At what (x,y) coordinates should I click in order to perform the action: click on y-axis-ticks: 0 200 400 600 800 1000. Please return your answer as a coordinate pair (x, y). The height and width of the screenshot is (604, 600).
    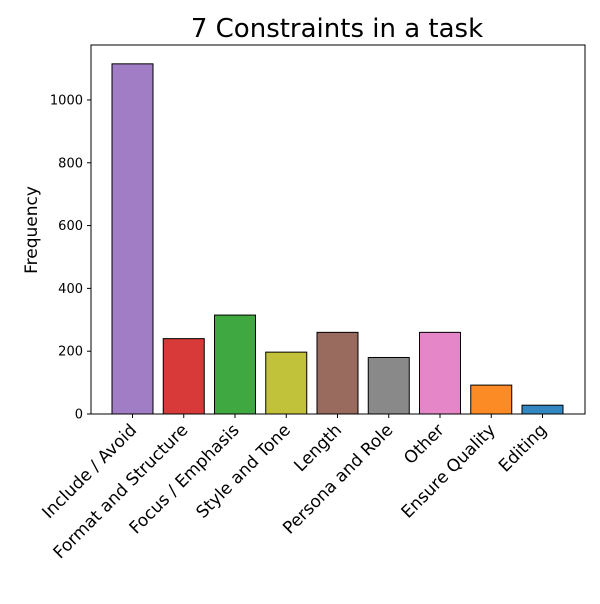
    Looking at the image, I should click on (70, 258).